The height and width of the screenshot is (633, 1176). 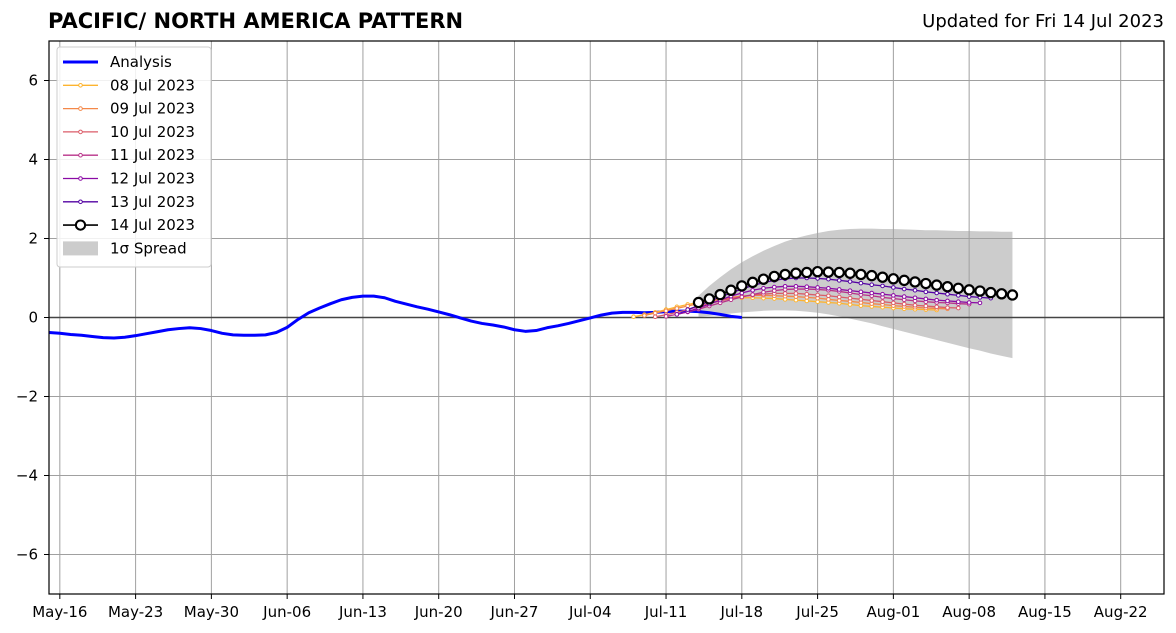 I want to click on legend-label: 10 Jul 2023, so click(x=152, y=132).